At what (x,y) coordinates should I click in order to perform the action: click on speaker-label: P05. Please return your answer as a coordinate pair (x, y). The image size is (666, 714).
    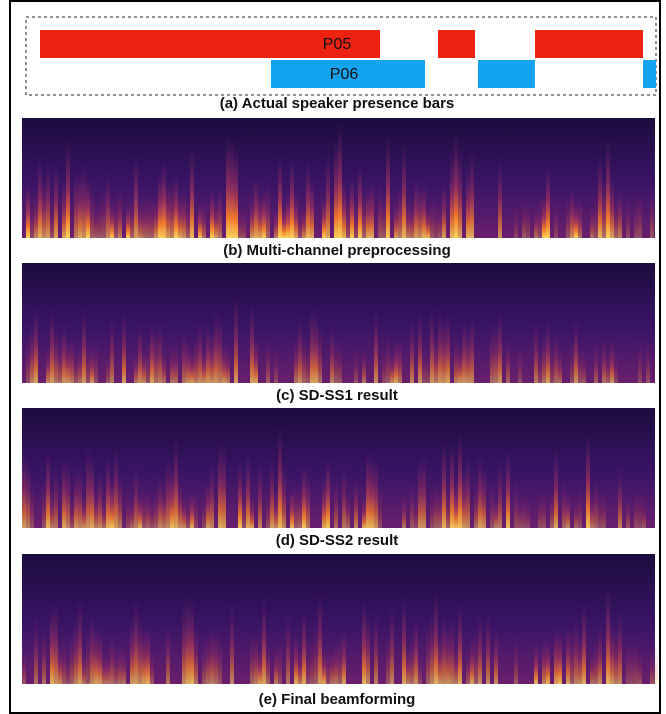
    Looking at the image, I should click on (337, 44).